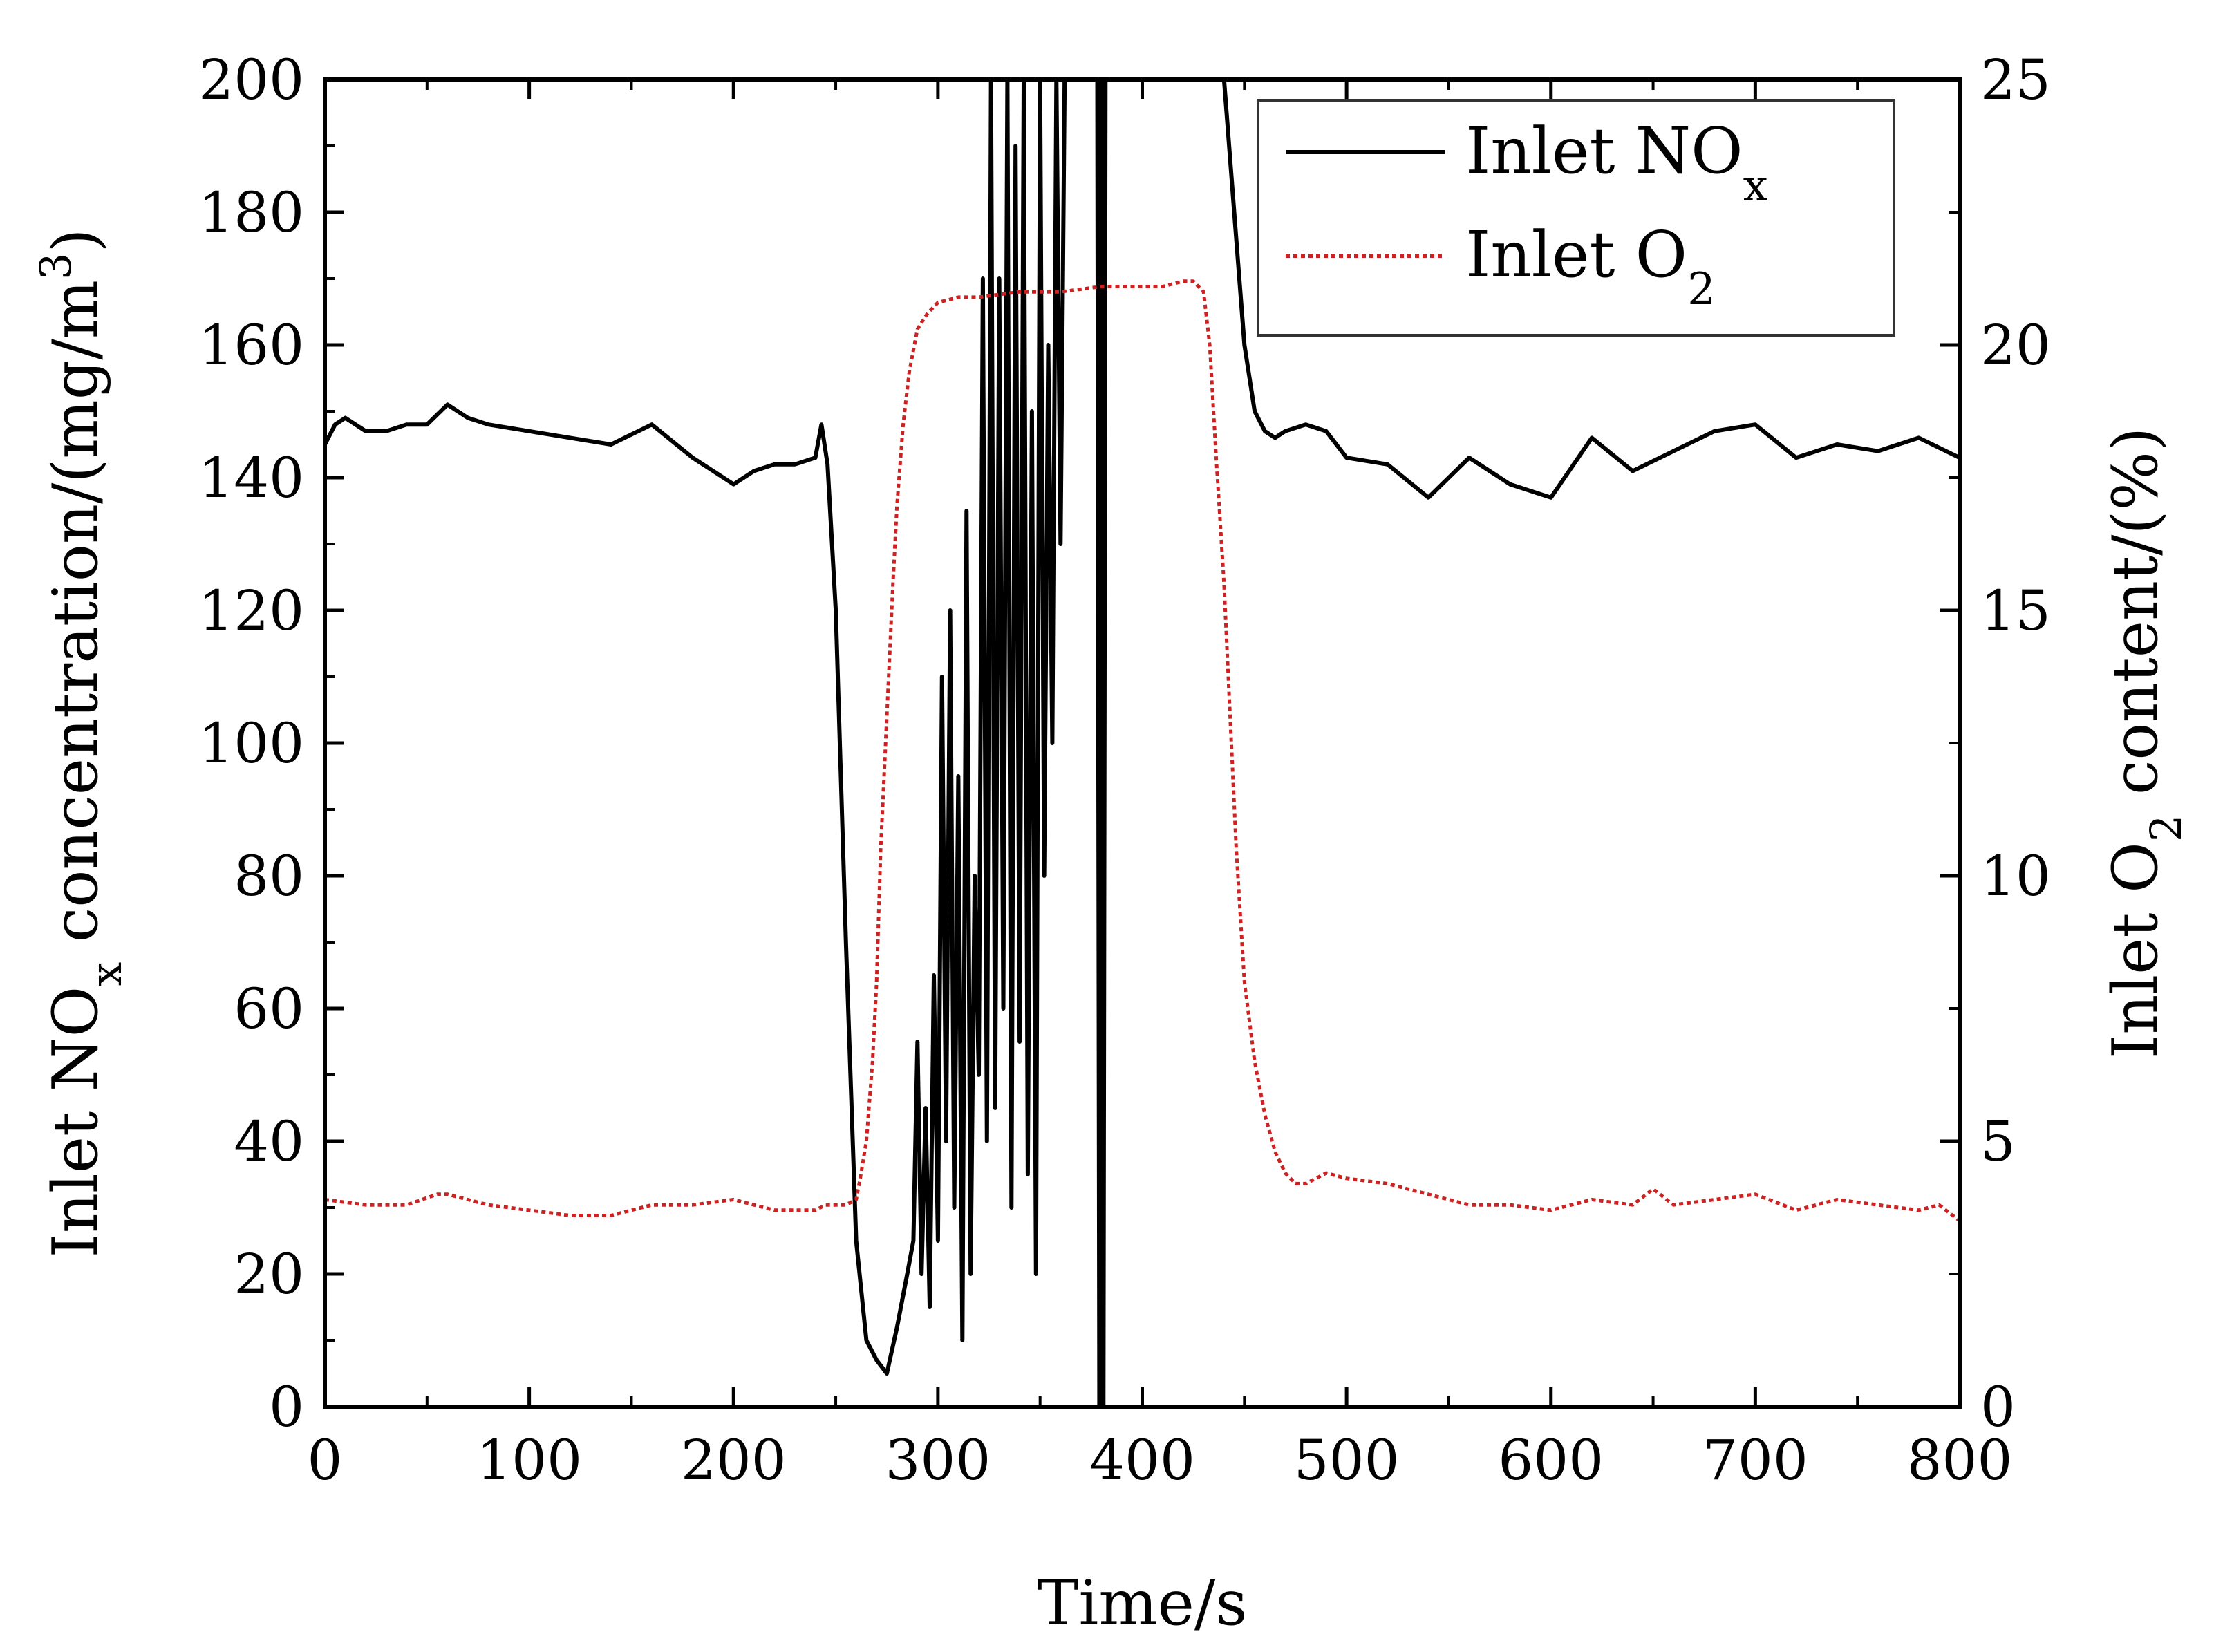  Describe the element at coordinates (734, 1460) in the screenshot. I see `x-tick-label: 200` at that location.